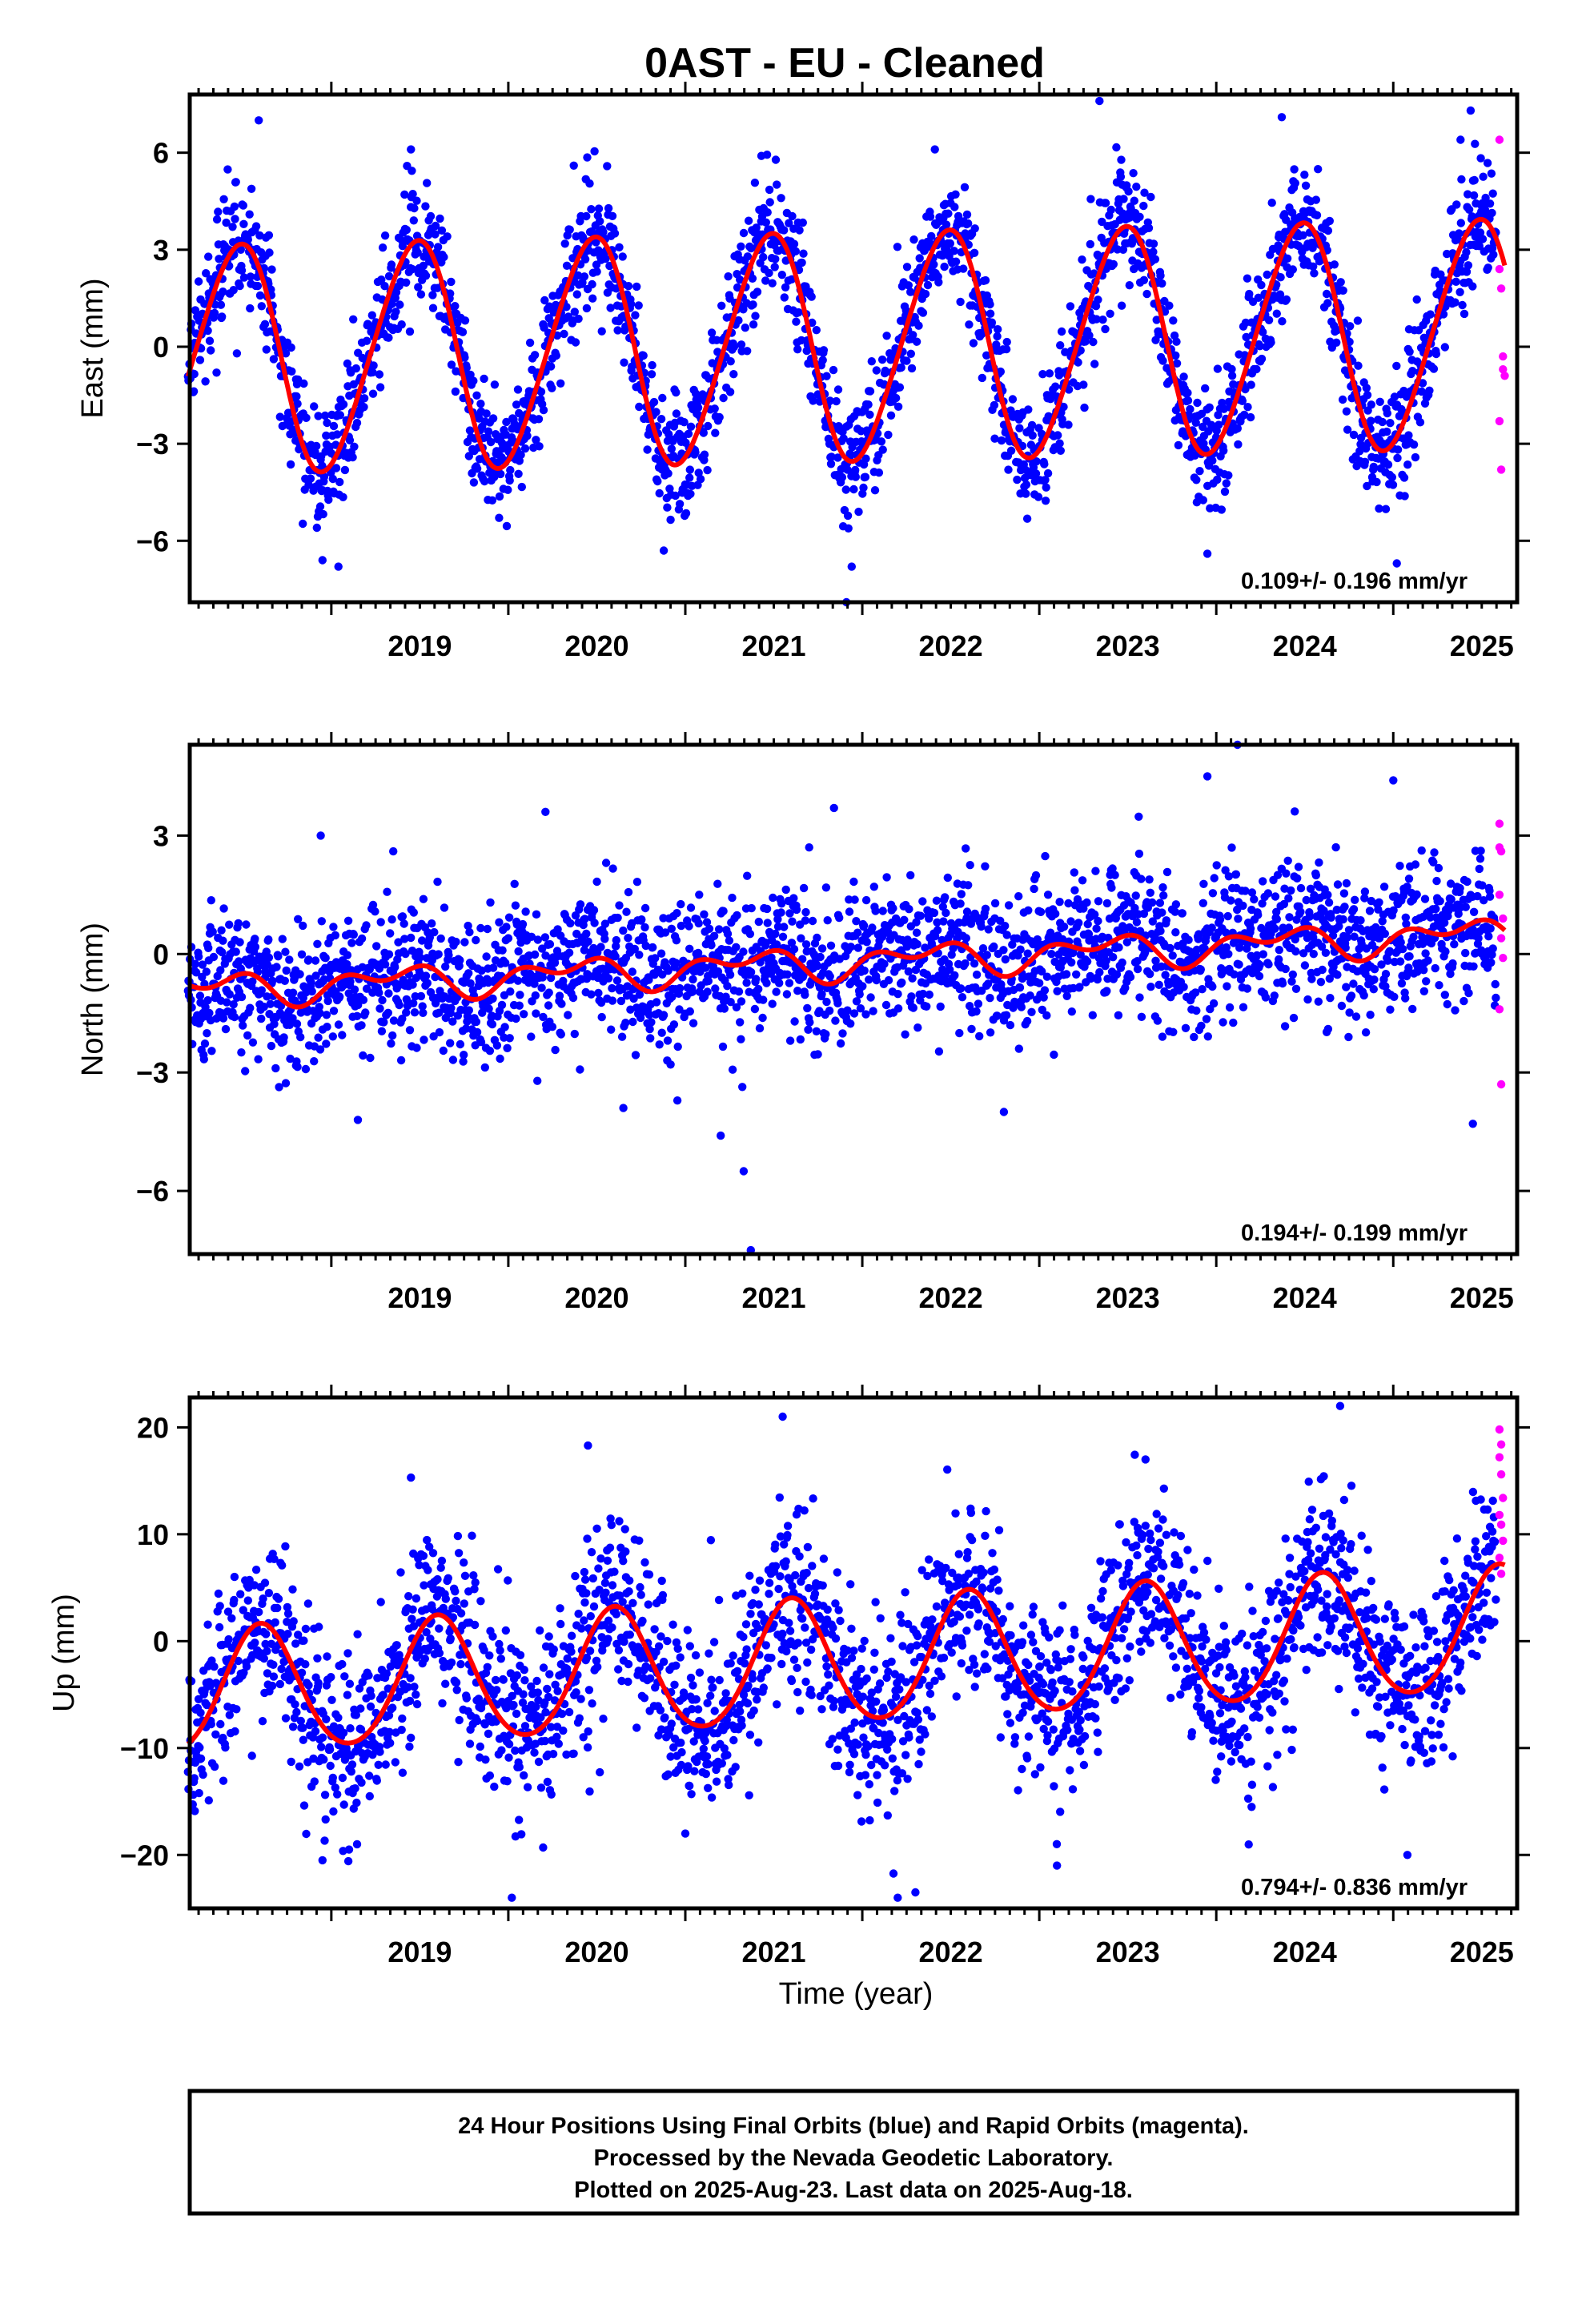 The width and height of the screenshot is (1582, 2324). What do you see at coordinates (152, 444) in the screenshot?
I see `y-tick-label: −3` at bounding box center [152, 444].